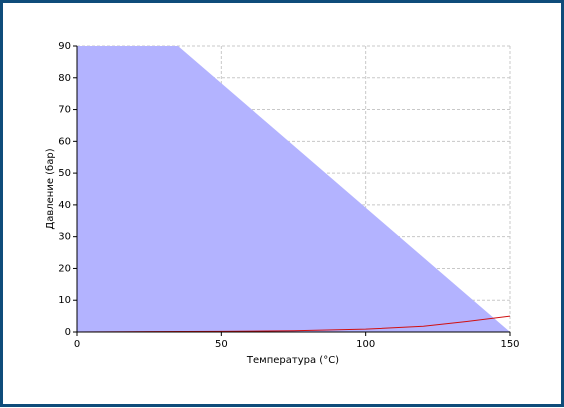 This screenshot has width=564, height=408. What do you see at coordinates (64, 110) in the screenshot?
I see `y-tick-label: 70` at bounding box center [64, 110].